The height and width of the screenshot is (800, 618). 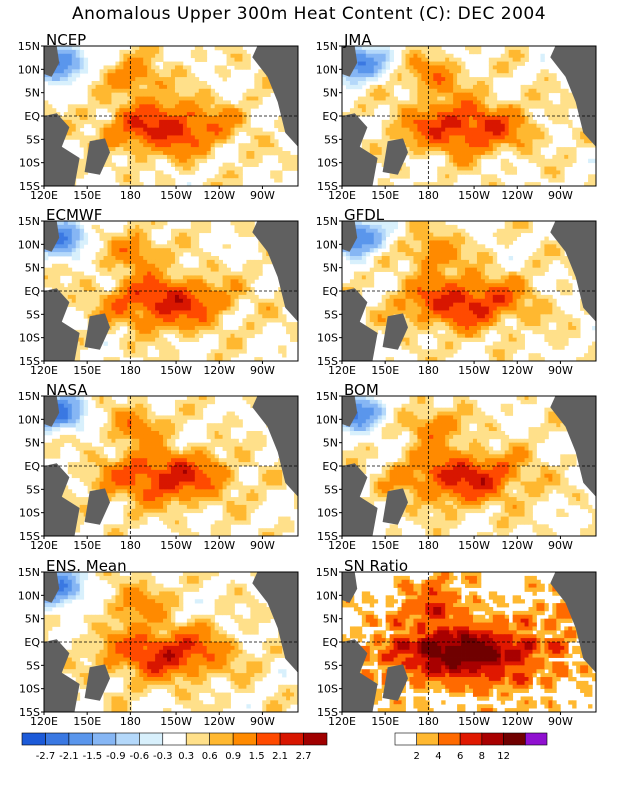 I want to click on y-tick-label: 5N, so click(x=32, y=93).